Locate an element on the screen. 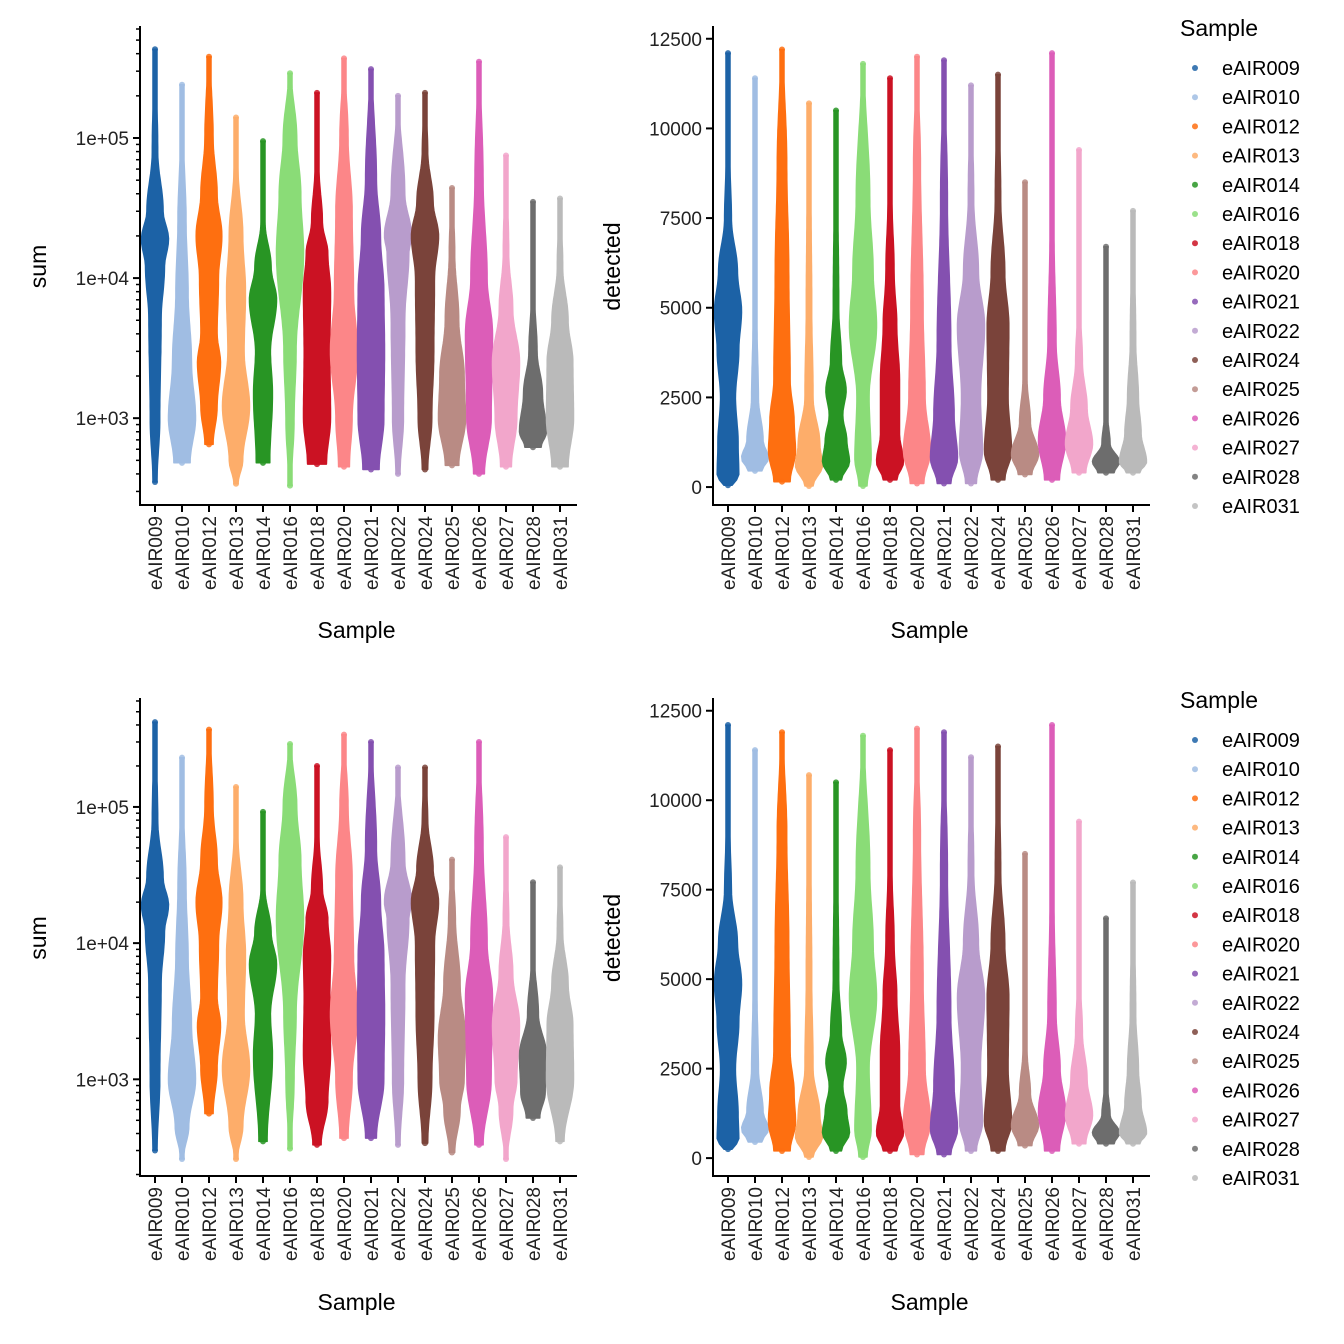  x-tick-label: eAIR028 is located at coordinates (534, 553).